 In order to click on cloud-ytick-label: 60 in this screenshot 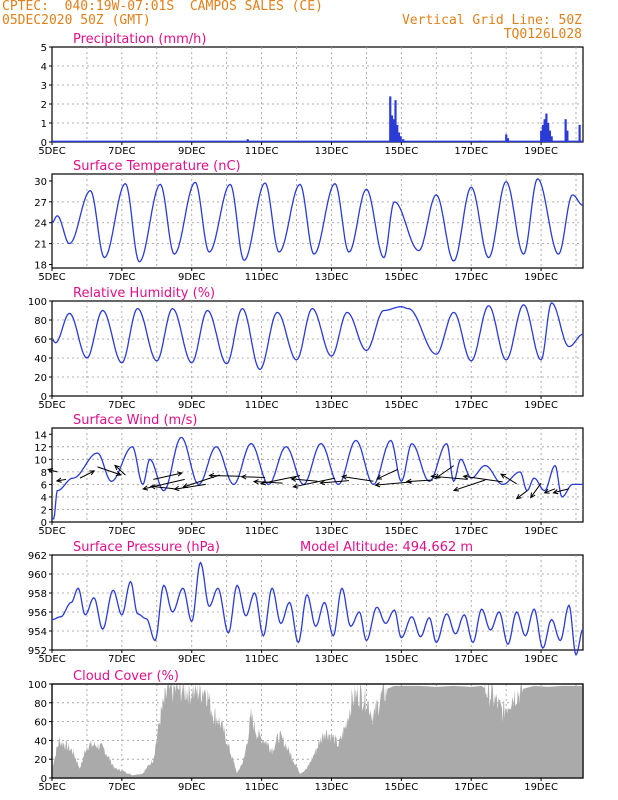, I will do `click(40, 723)`.